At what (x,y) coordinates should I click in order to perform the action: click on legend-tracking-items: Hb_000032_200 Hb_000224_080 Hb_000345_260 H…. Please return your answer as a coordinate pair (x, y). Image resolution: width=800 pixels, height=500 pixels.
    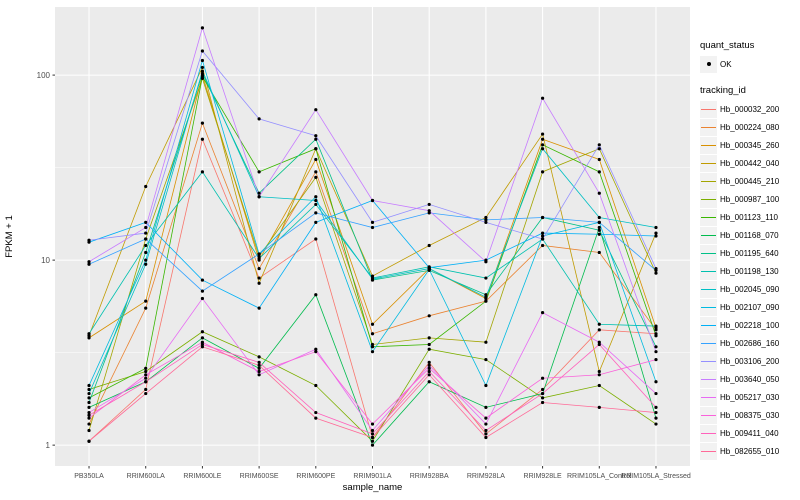
    Looking at the image, I should click on (750, 280).